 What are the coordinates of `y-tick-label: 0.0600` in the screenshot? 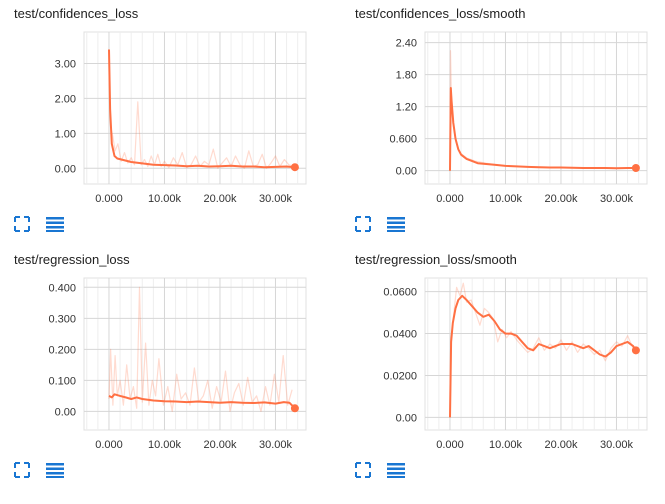 It's located at (400, 293).